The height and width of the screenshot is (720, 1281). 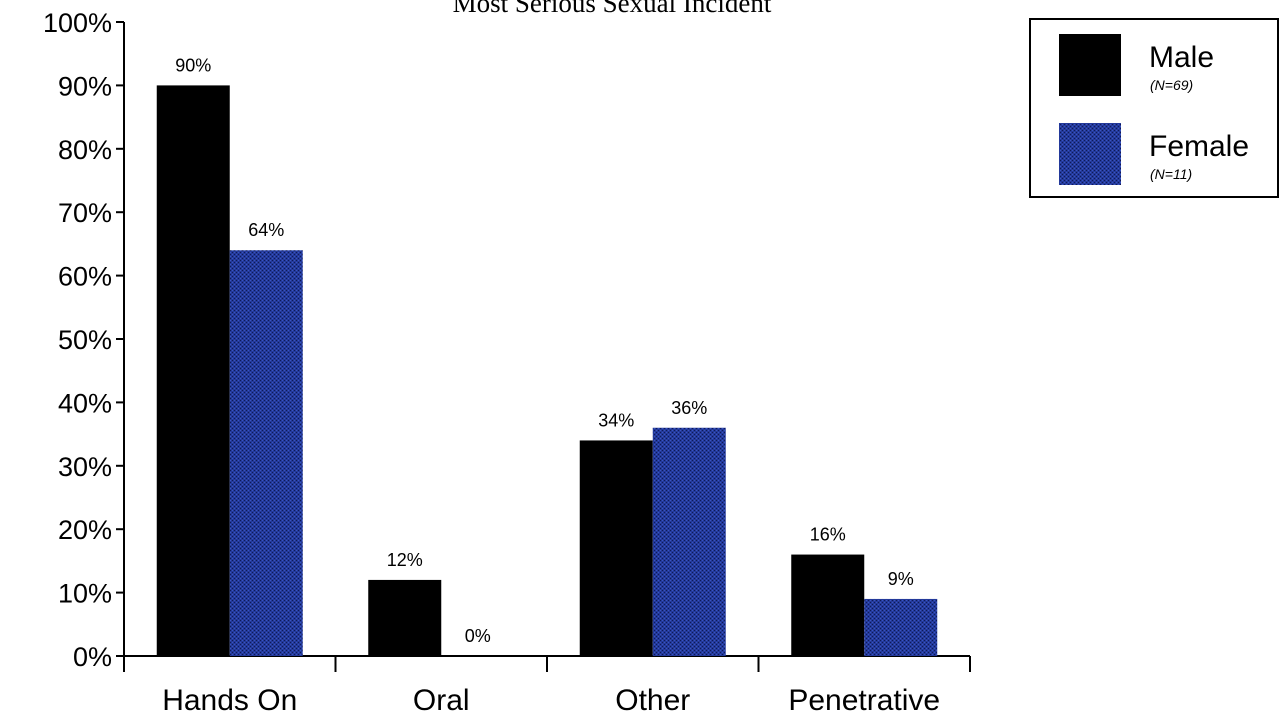 What do you see at coordinates (85, 403) in the screenshot?
I see `y-tick-label: 40%` at bounding box center [85, 403].